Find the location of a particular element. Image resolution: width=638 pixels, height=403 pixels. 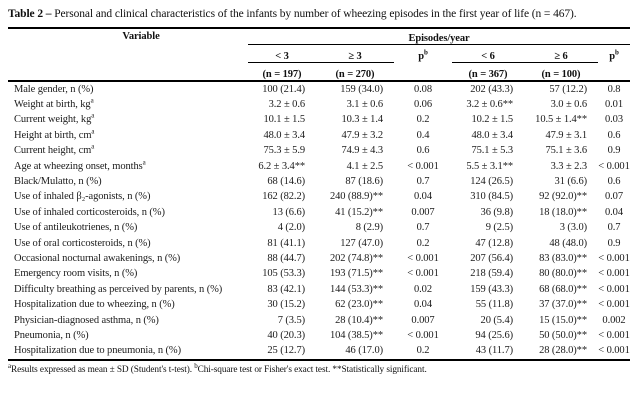

row-label: Current height, cma is located at coordinates (54, 149).